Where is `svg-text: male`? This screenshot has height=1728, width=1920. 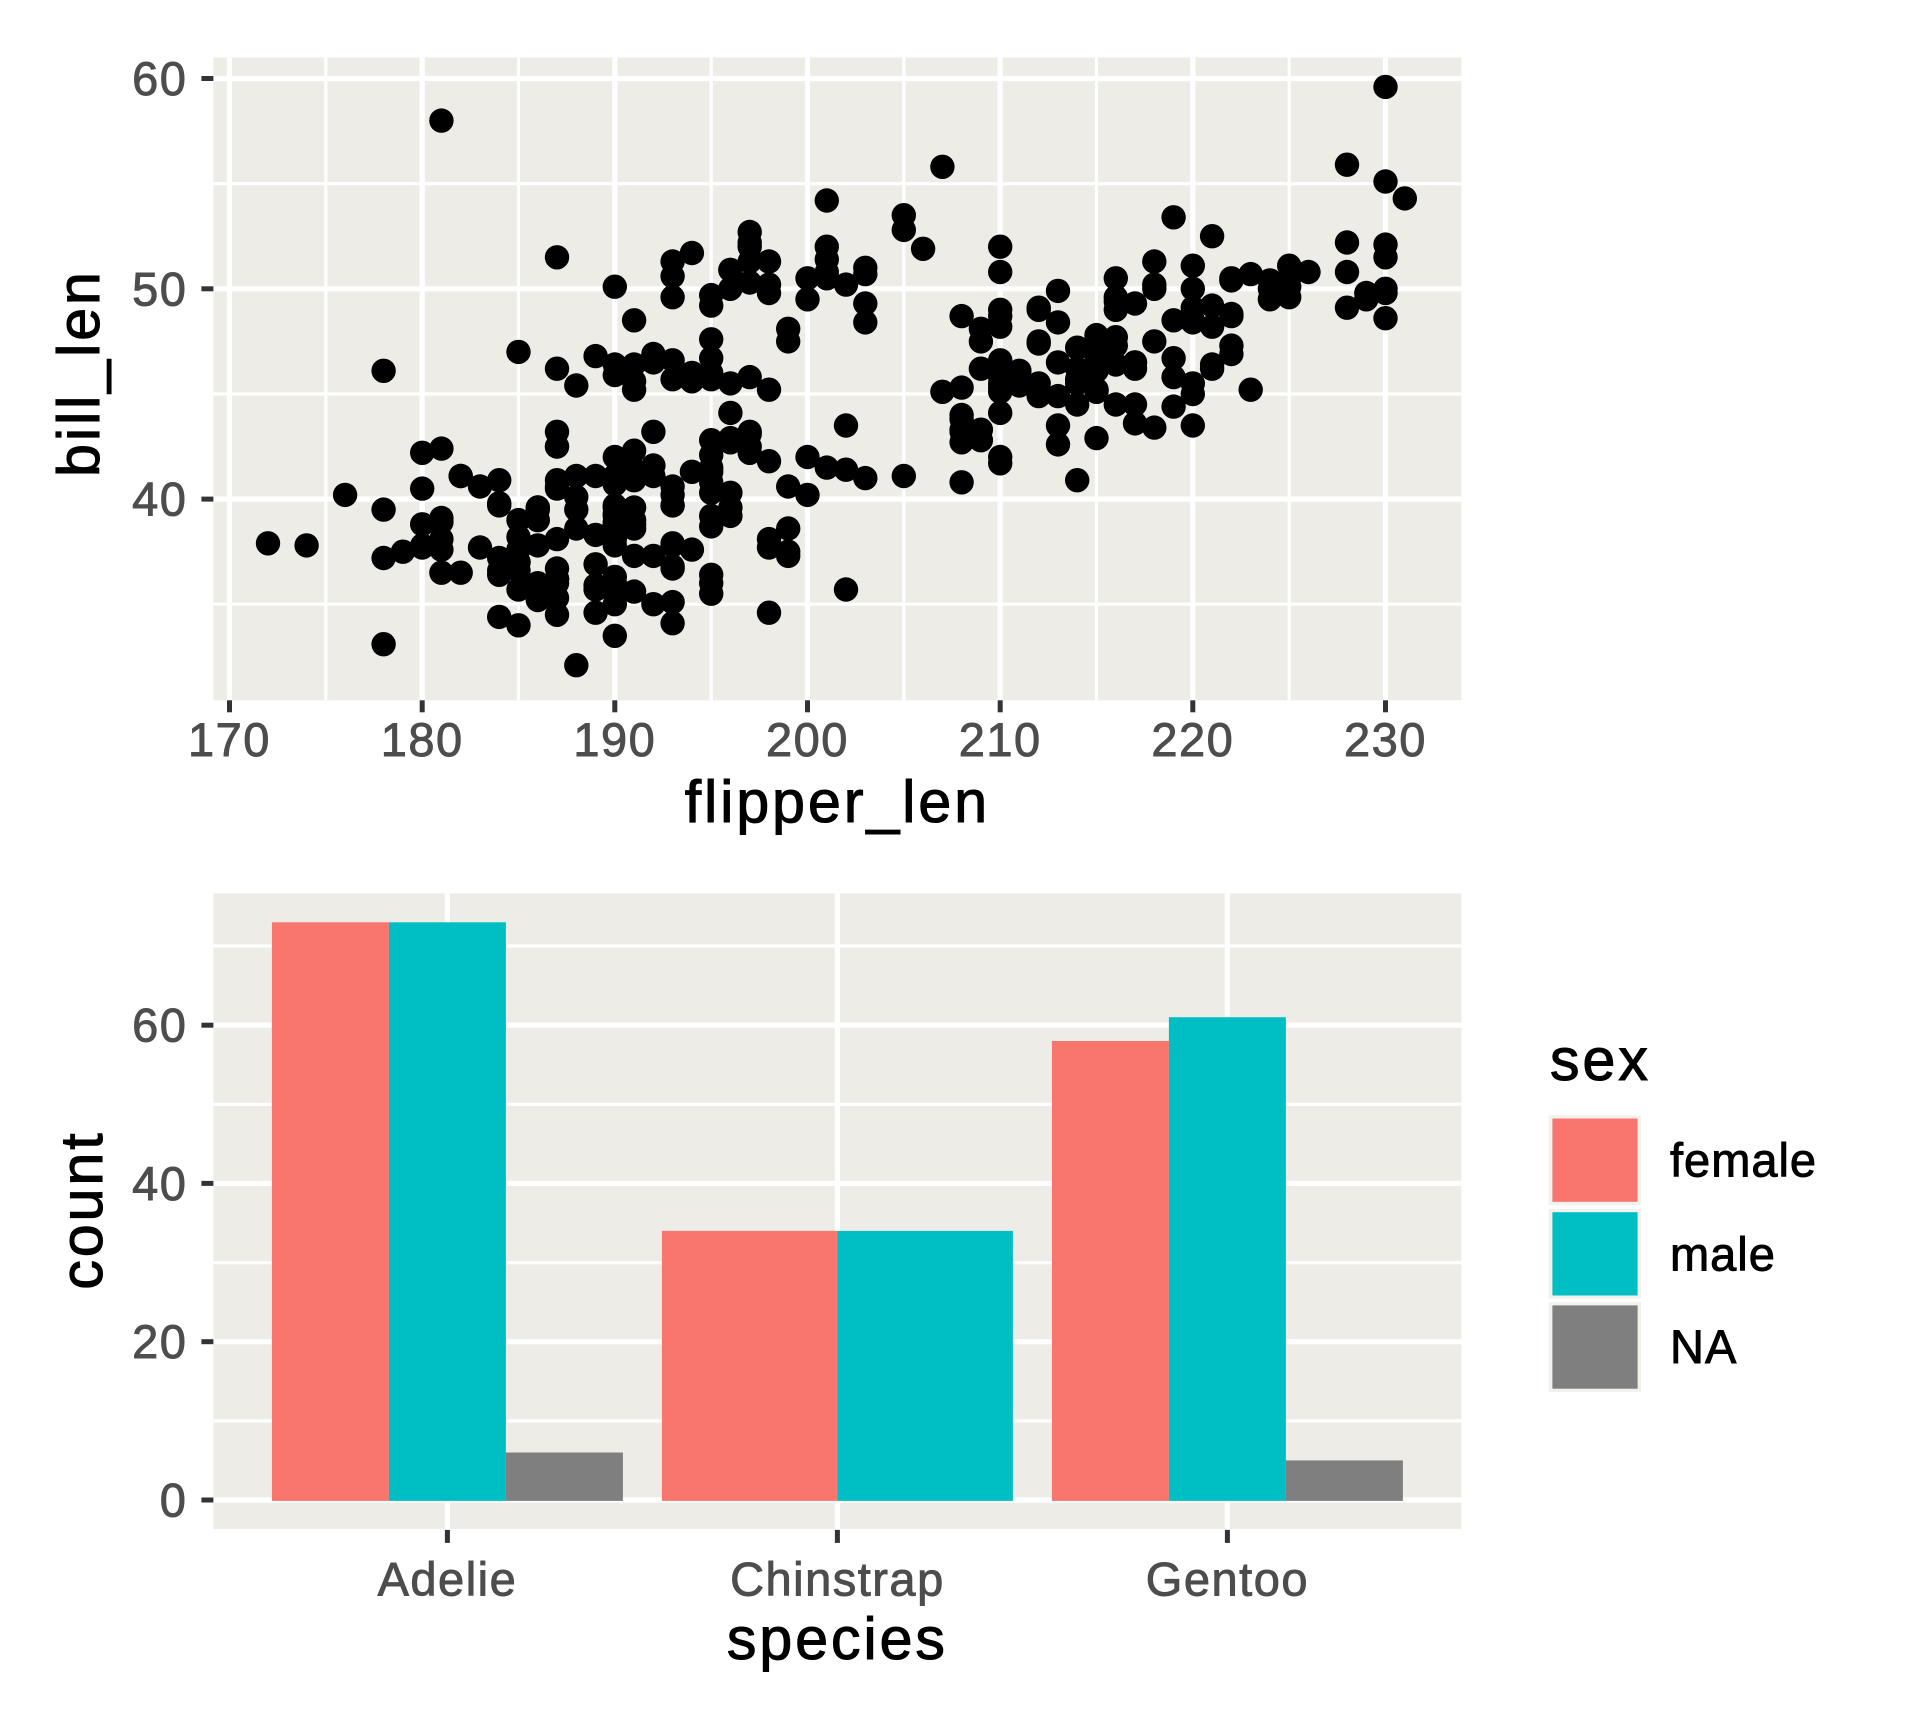 svg-text: male is located at coordinates (1723, 1253).